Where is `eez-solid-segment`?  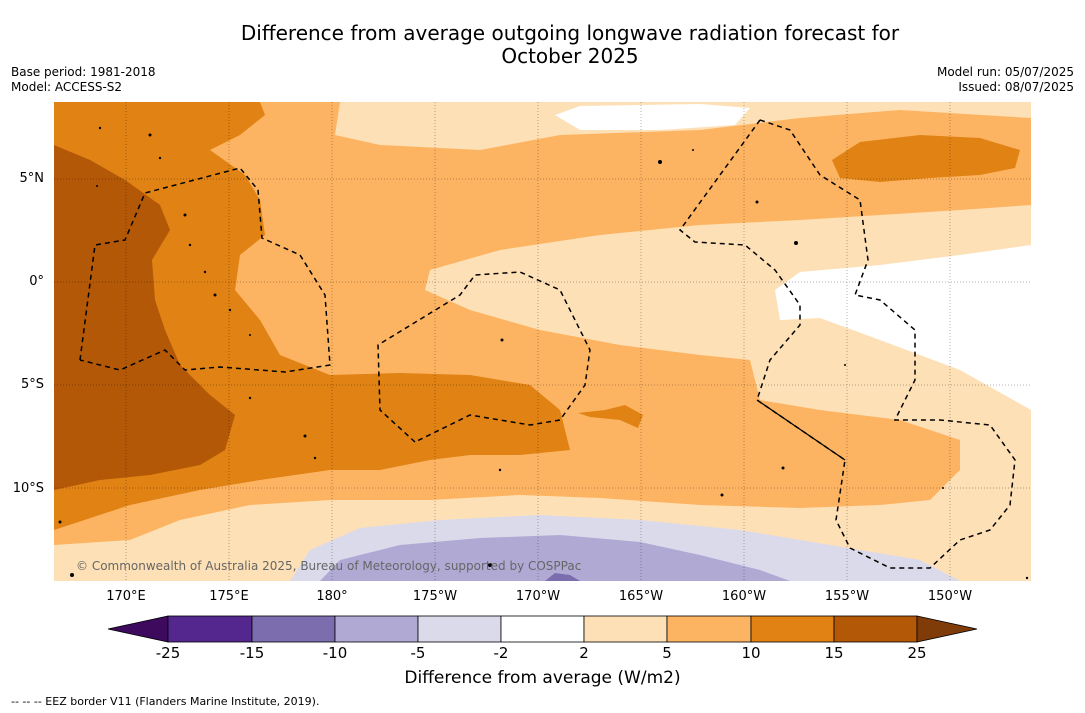
eez-solid-segment is located at coordinates (801, 430).